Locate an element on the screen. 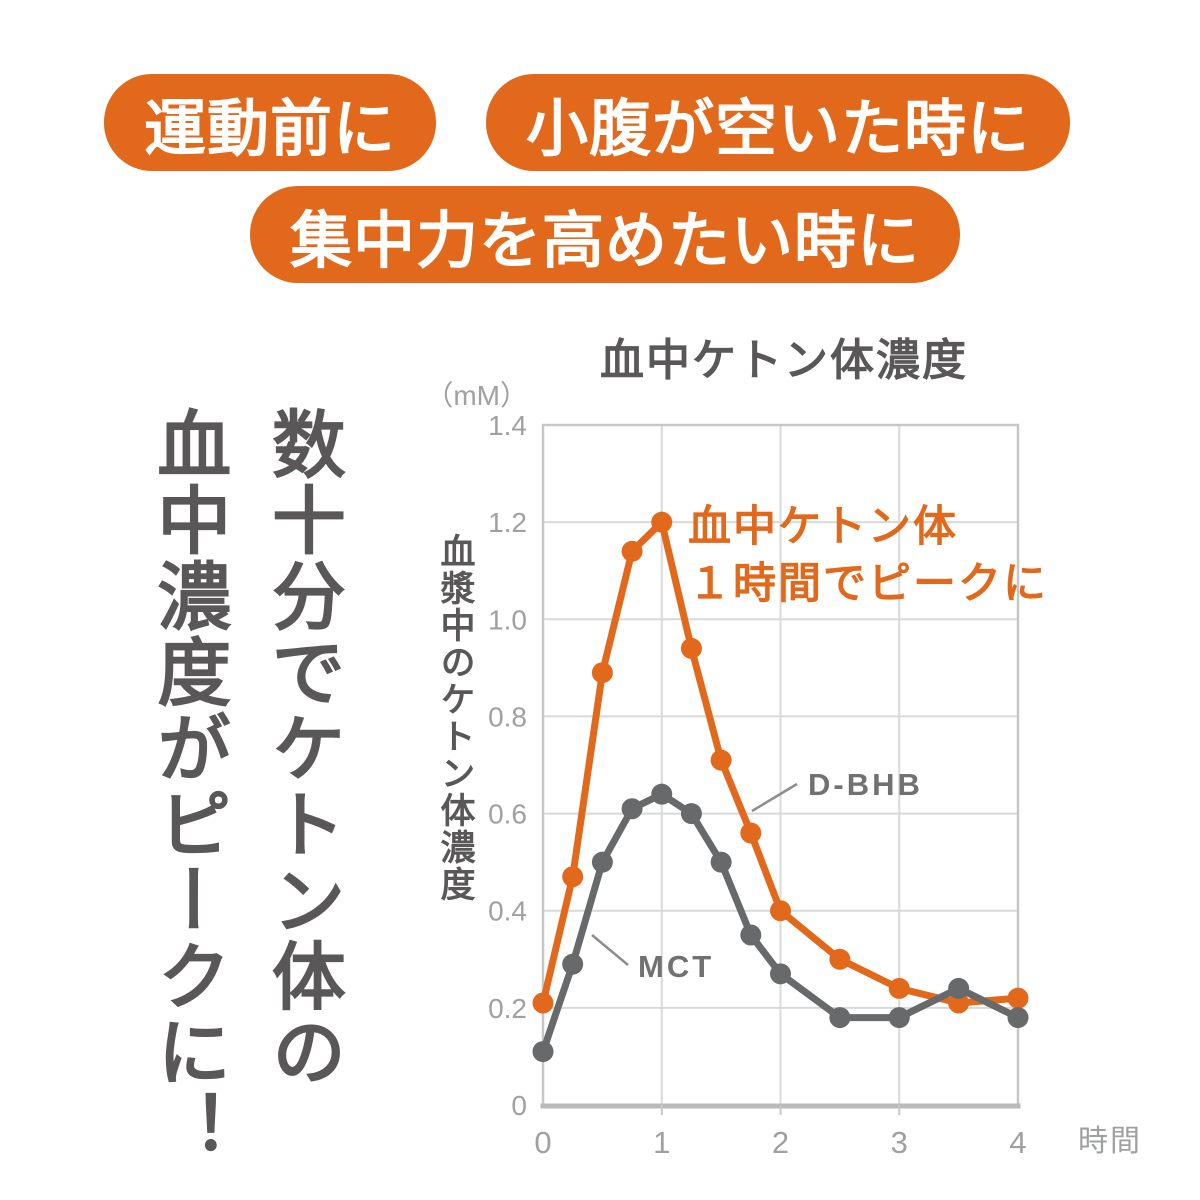 The height and width of the screenshot is (1200, 1200). badge-before-exercise-label: 運動前に is located at coordinates (270, 129).